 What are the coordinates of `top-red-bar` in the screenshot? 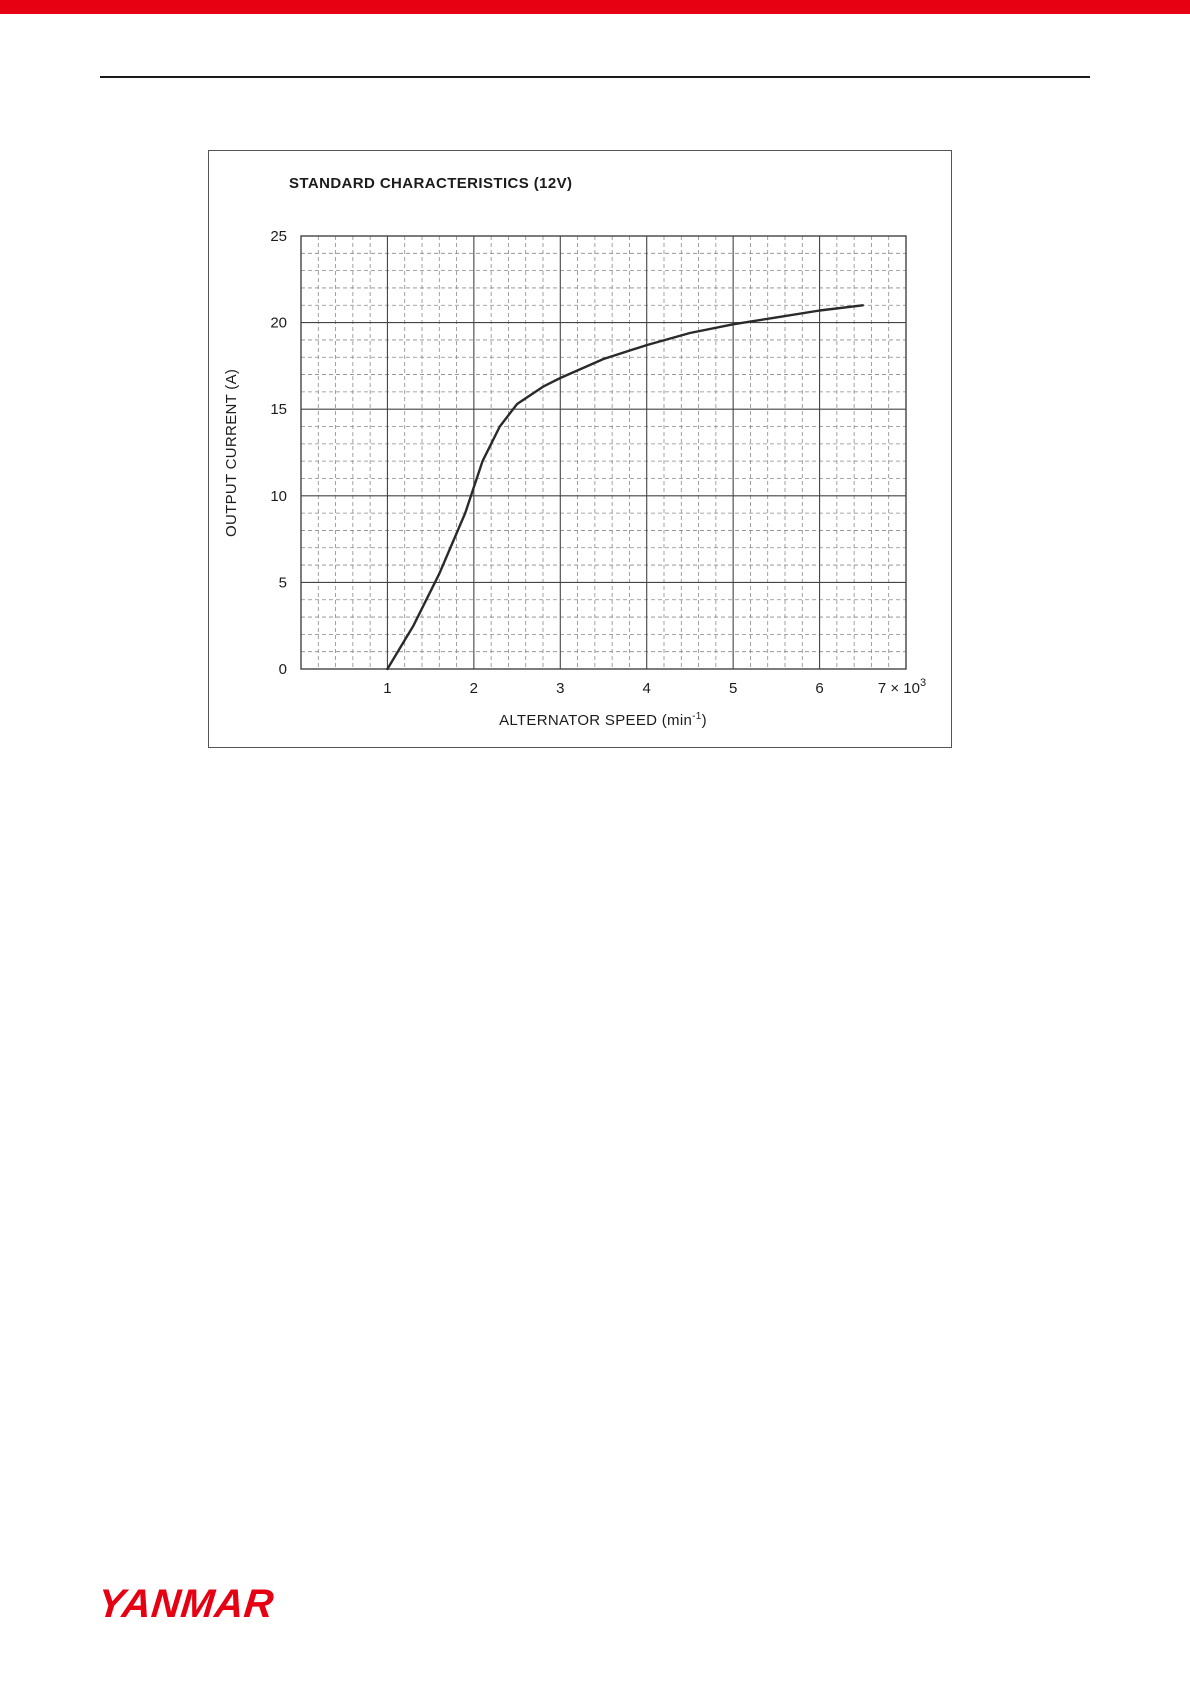 It's located at (595, 7).